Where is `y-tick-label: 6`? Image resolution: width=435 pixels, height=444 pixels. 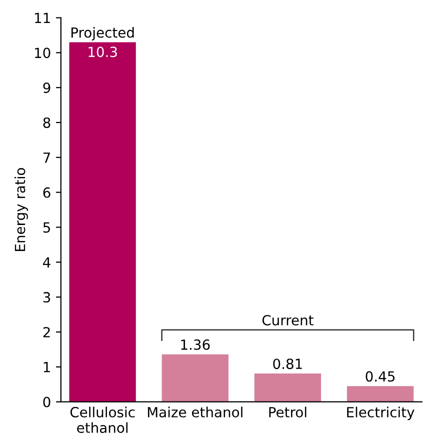 y-tick-label: 6 is located at coordinates (46, 192).